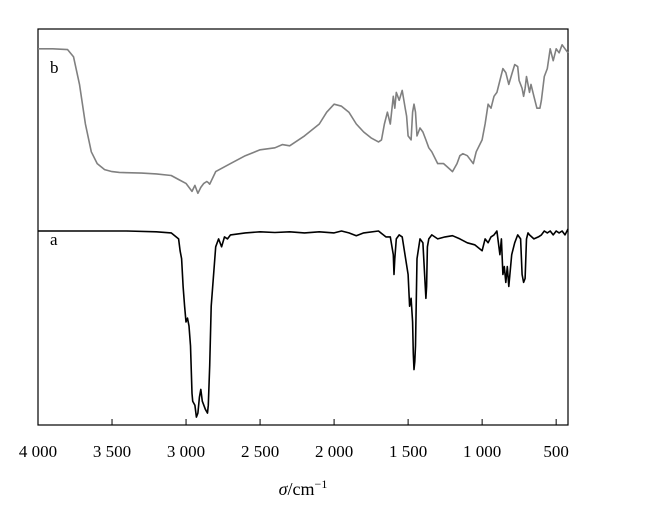  What do you see at coordinates (54, 67) in the screenshot?
I see `curve-label-b: b` at bounding box center [54, 67].